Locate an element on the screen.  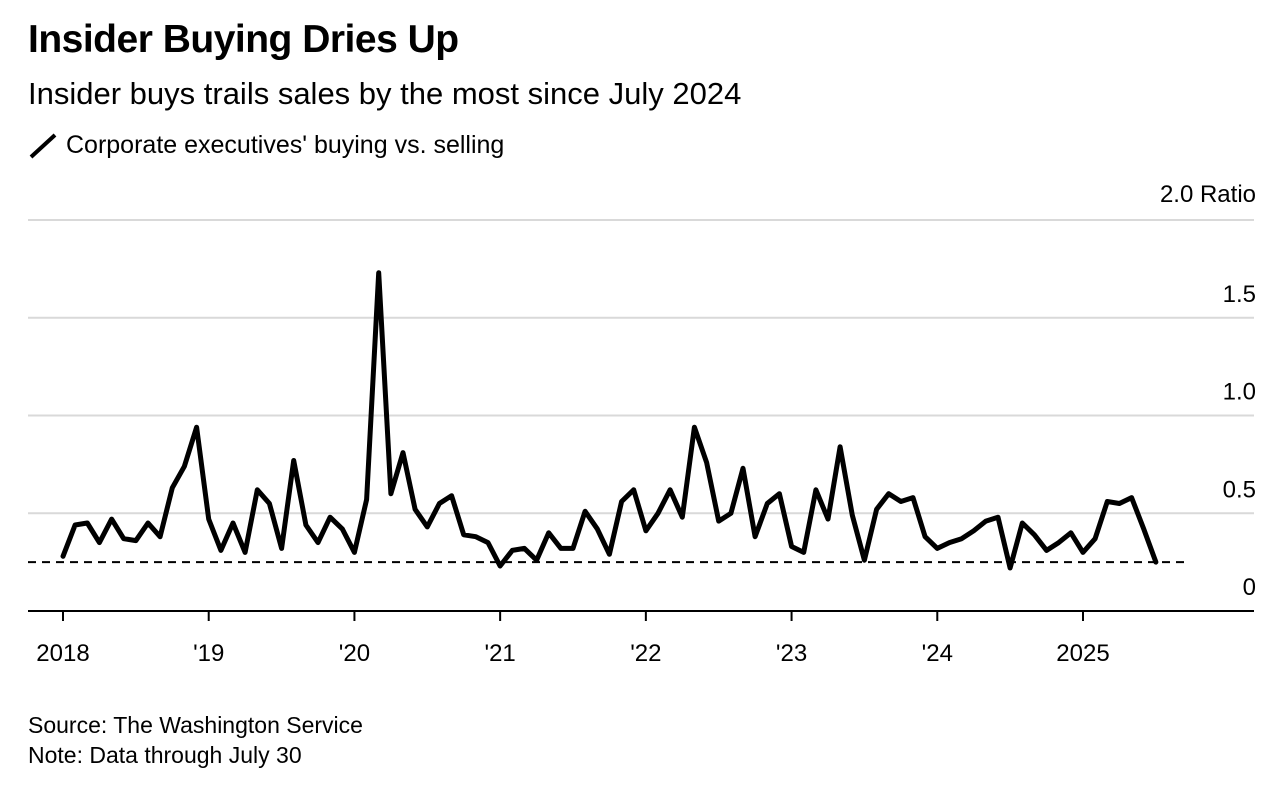
x-tick-label: '24 is located at coordinates (937, 653).